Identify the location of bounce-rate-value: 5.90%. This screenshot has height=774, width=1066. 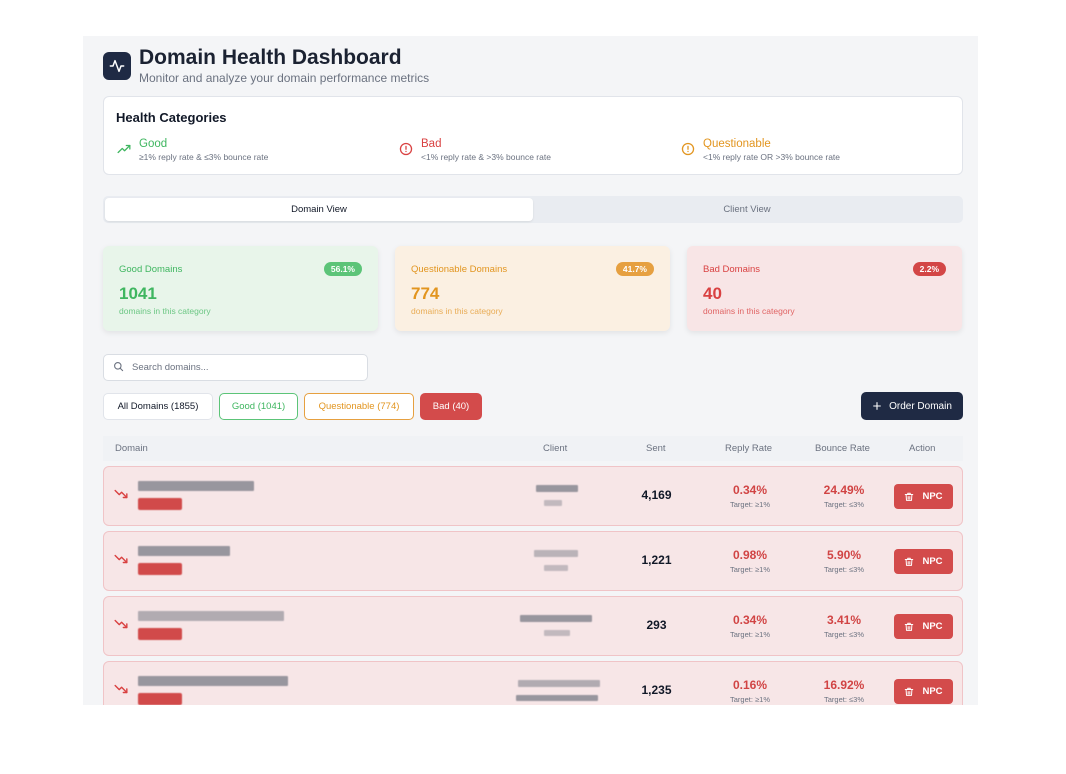
(844, 555).